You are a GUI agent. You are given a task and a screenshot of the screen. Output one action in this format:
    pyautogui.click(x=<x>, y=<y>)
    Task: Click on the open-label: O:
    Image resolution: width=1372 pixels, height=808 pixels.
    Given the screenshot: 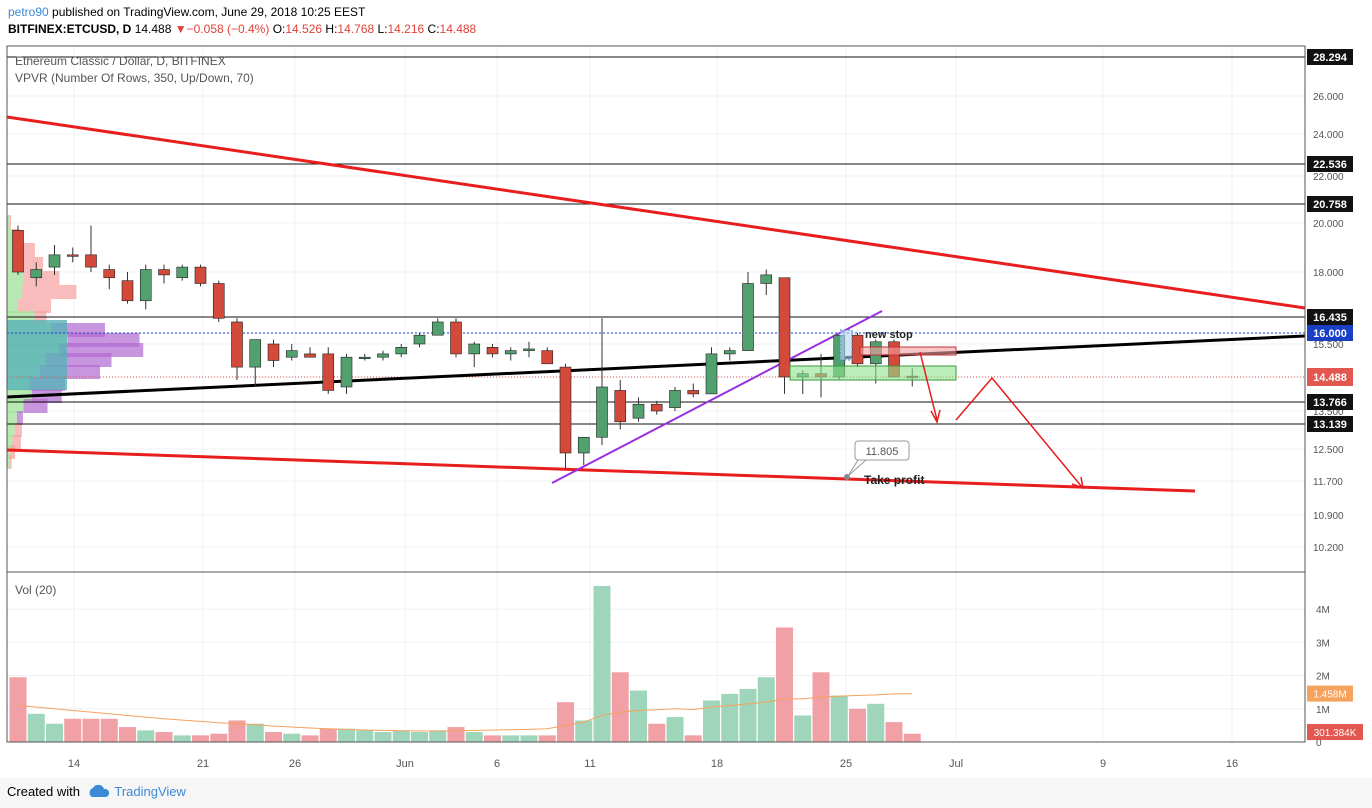 What is the action you would take?
    pyautogui.click(x=279, y=29)
    